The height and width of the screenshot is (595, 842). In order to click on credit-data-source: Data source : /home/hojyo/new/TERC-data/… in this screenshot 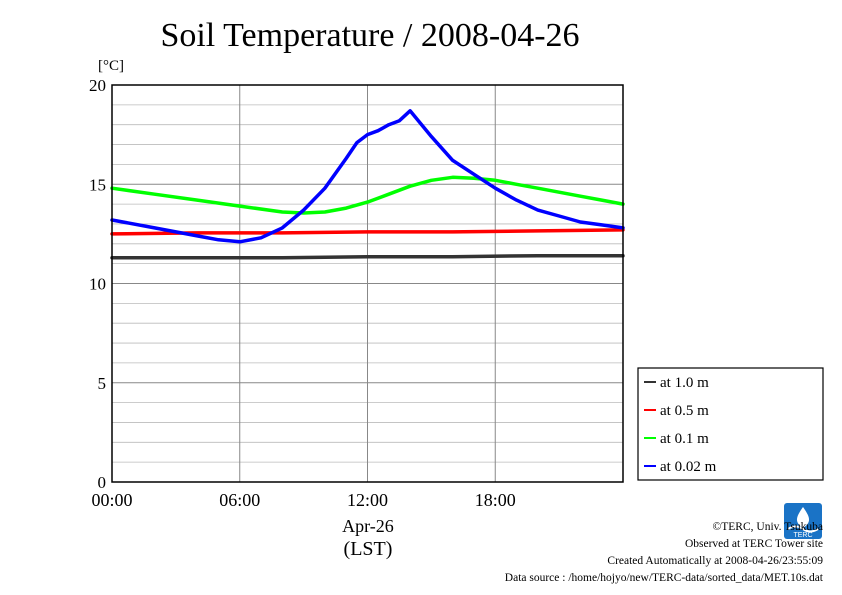, I will do `click(663, 578)`.